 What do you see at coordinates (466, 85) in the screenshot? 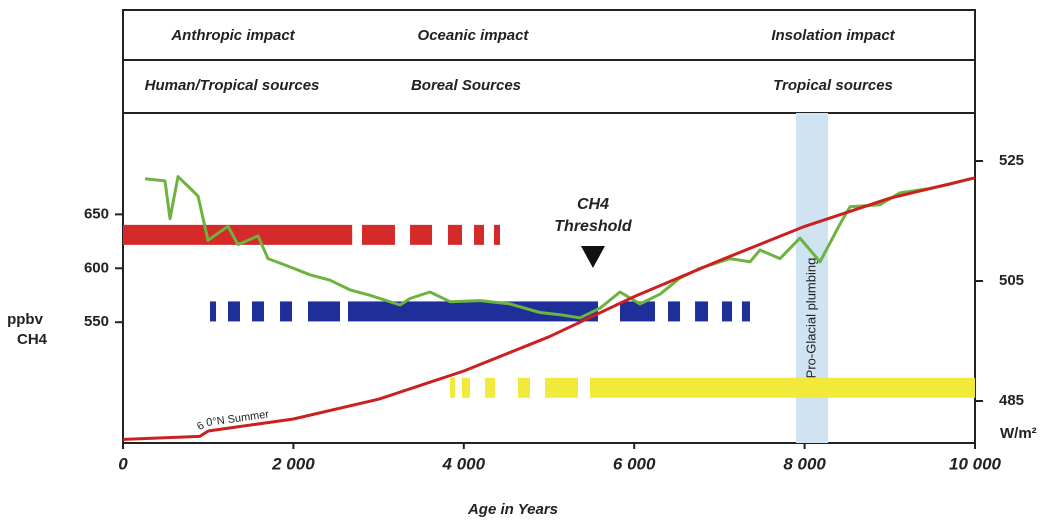
I see `header-label: Boreal Sources` at bounding box center [466, 85].